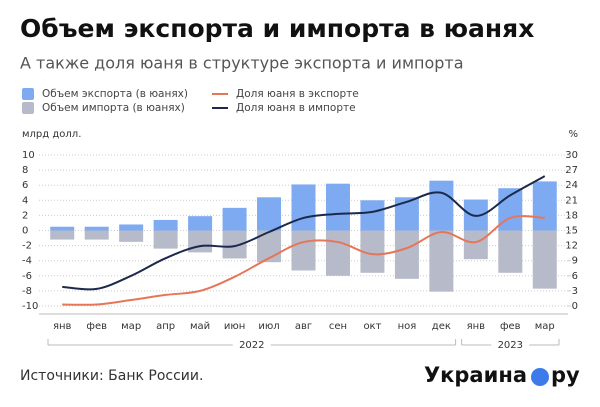 The image size is (600, 407). Describe the element at coordinates (338, 326) in the screenshot. I see `x-tick-label: сен` at that location.